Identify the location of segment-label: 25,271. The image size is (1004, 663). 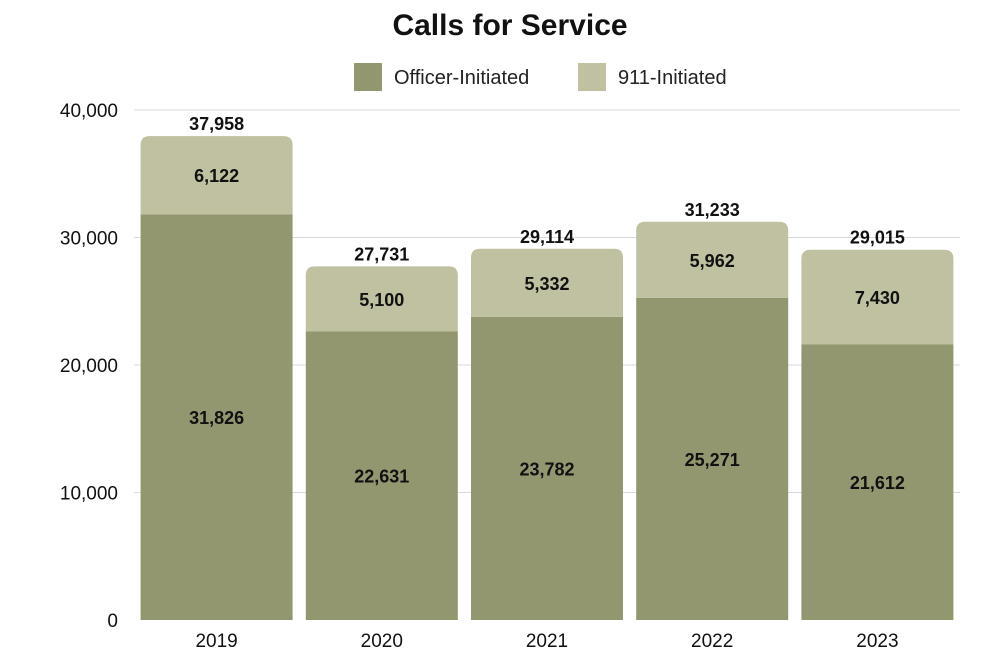
(712, 460).